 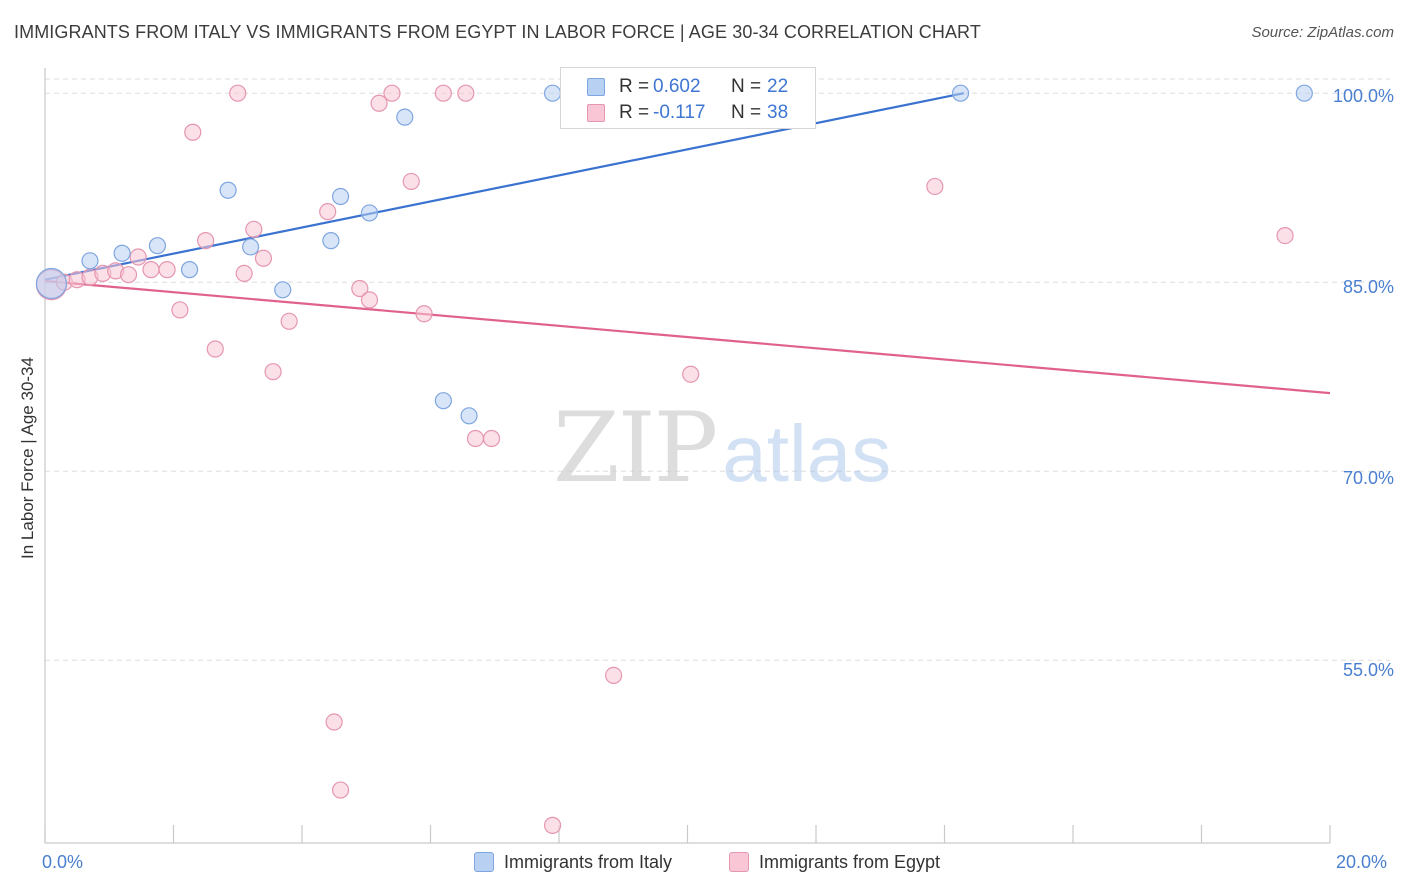 I want to click on legend-n-value: 22, so click(x=778, y=86).